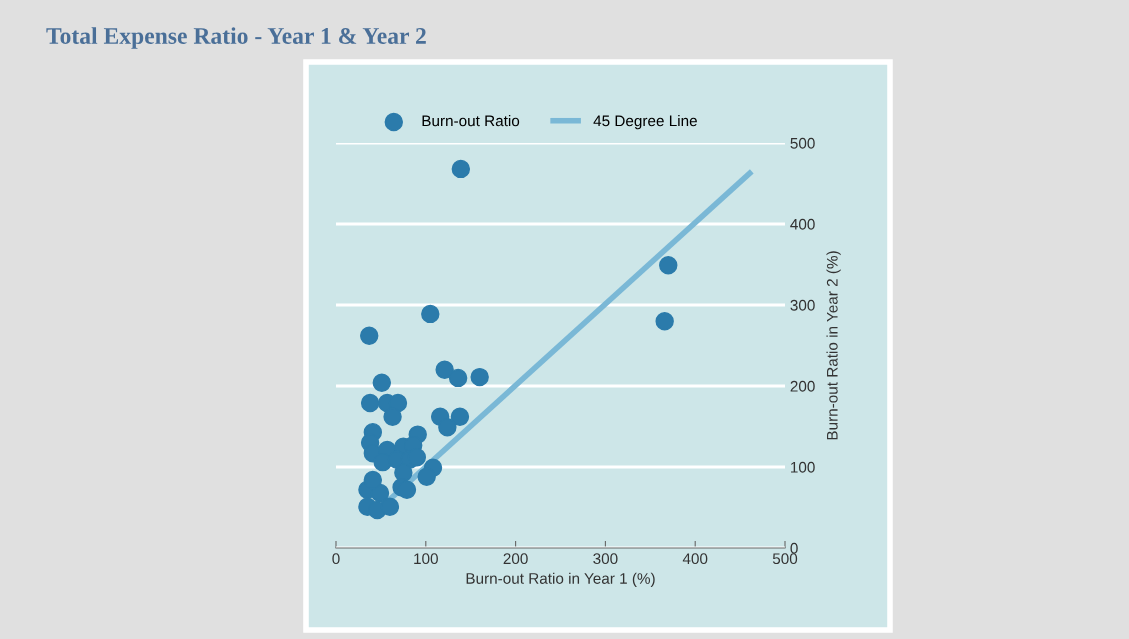  I want to click on legend-label: 45 Degree Line, so click(645, 122).